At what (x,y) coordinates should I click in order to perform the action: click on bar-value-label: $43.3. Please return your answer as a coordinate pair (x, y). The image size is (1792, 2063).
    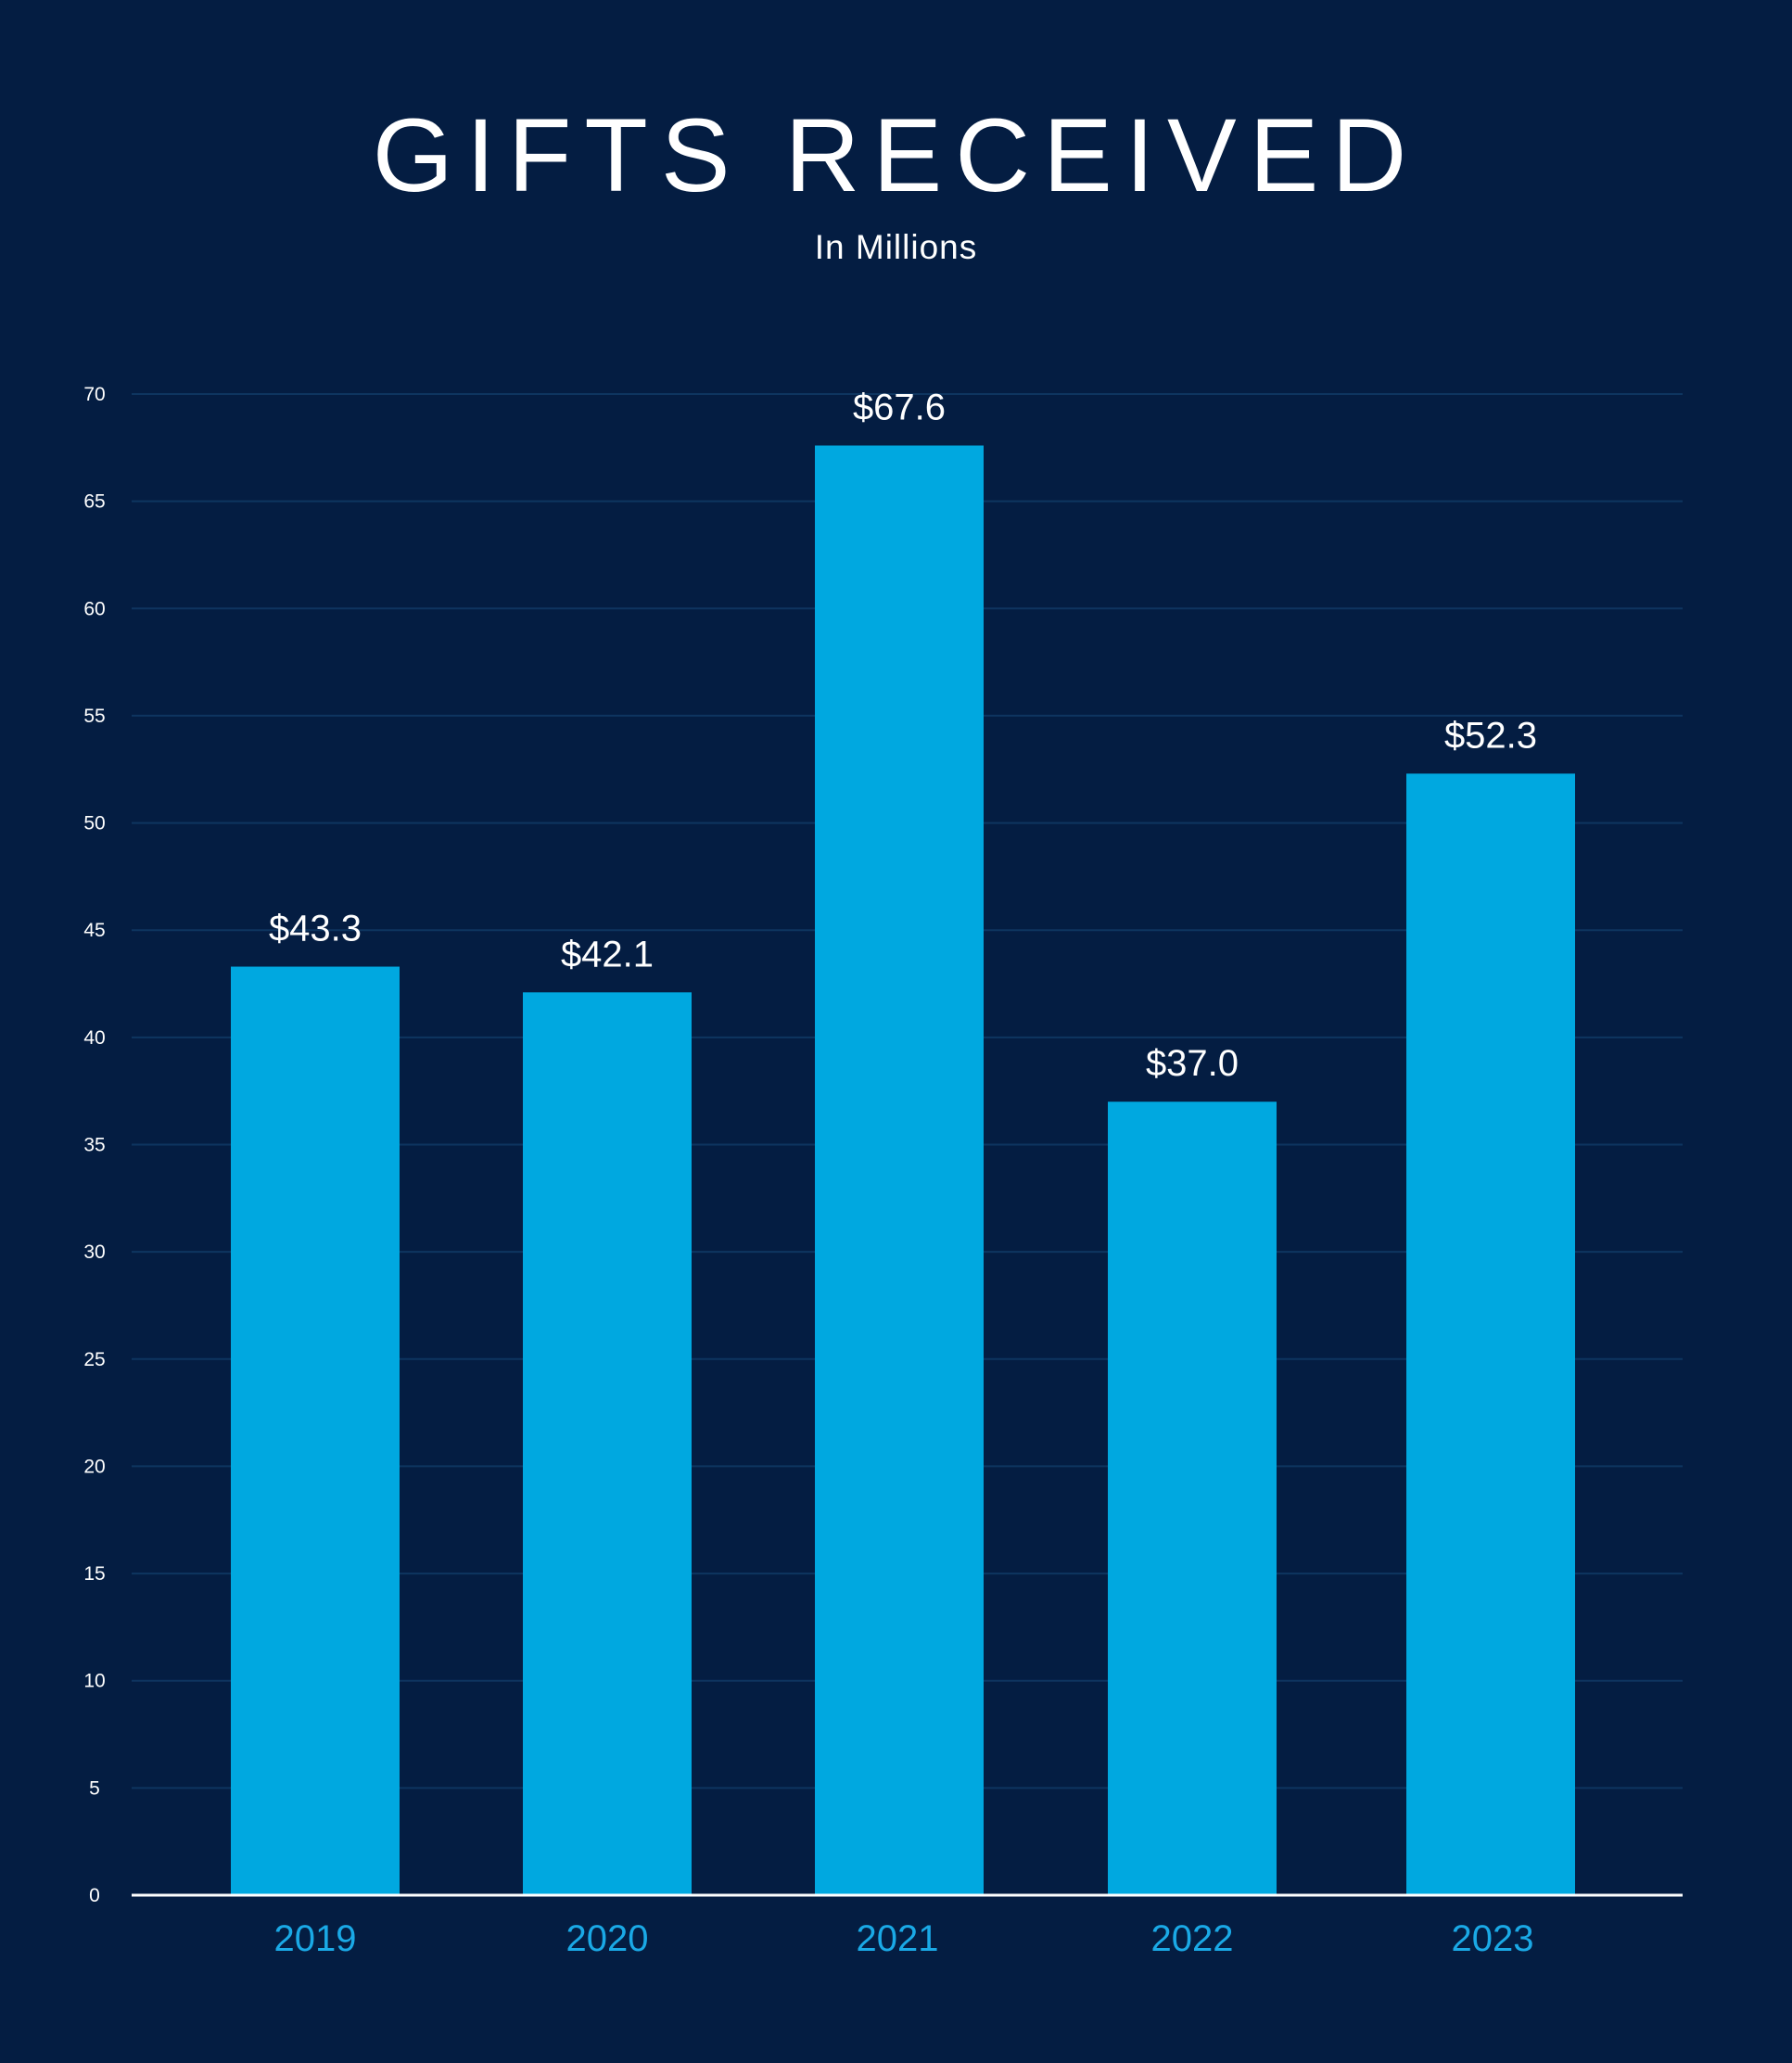
    Looking at the image, I should click on (315, 929).